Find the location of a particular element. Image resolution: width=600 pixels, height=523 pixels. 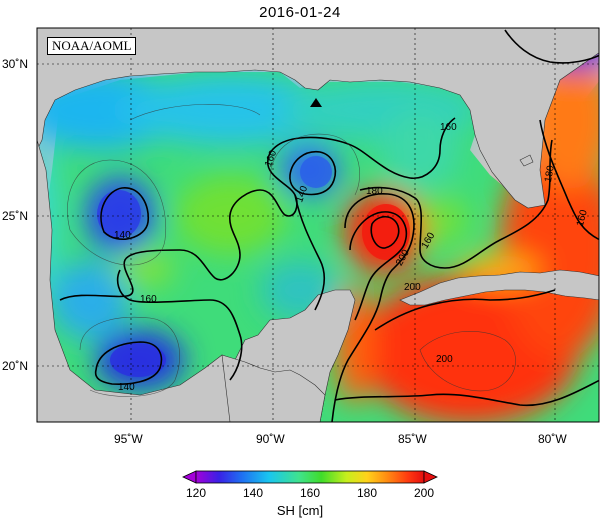

triangle-marker is located at coordinates (316, 102).